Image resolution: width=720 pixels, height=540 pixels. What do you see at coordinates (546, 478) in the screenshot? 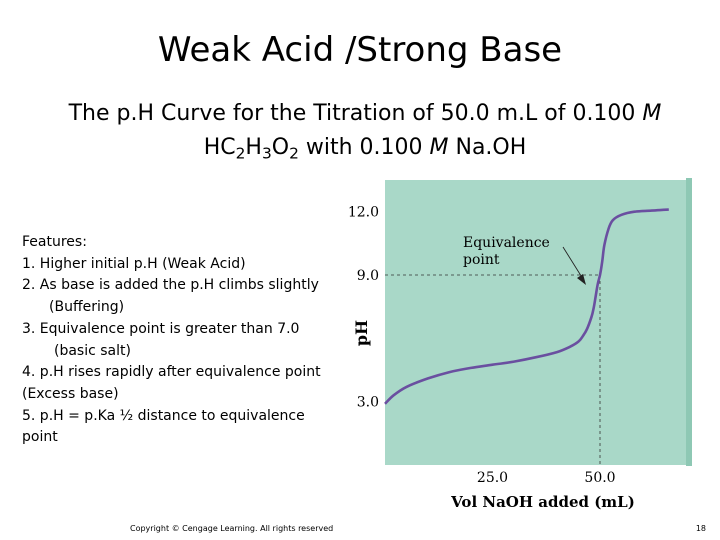
I see `x-tick-group: 25.0 50.0` at bounding box center [546, 478].